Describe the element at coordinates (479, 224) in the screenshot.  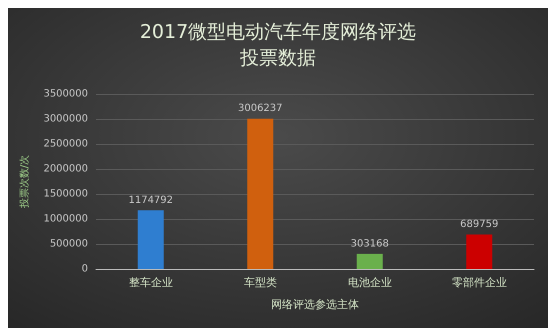
I see `data-label: 689759` at that location.